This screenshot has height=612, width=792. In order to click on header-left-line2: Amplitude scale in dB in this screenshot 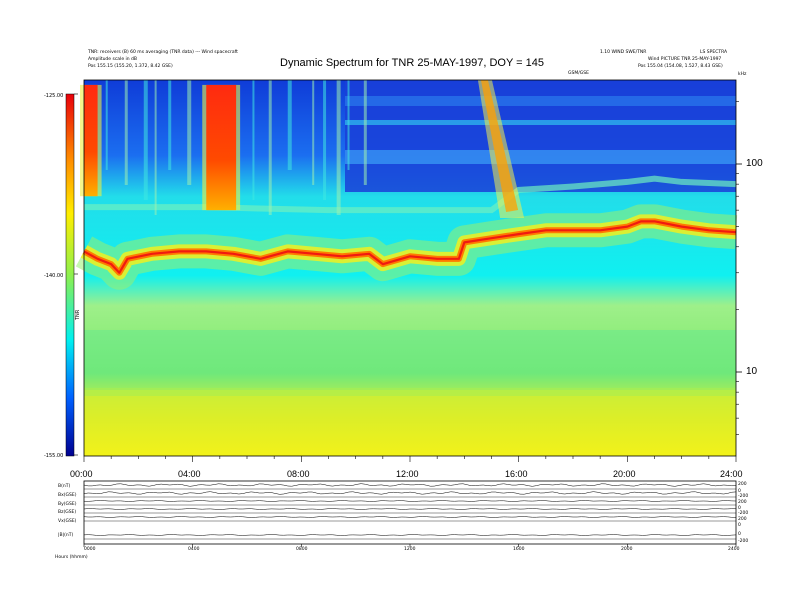, I will do `click(112, 59)`.